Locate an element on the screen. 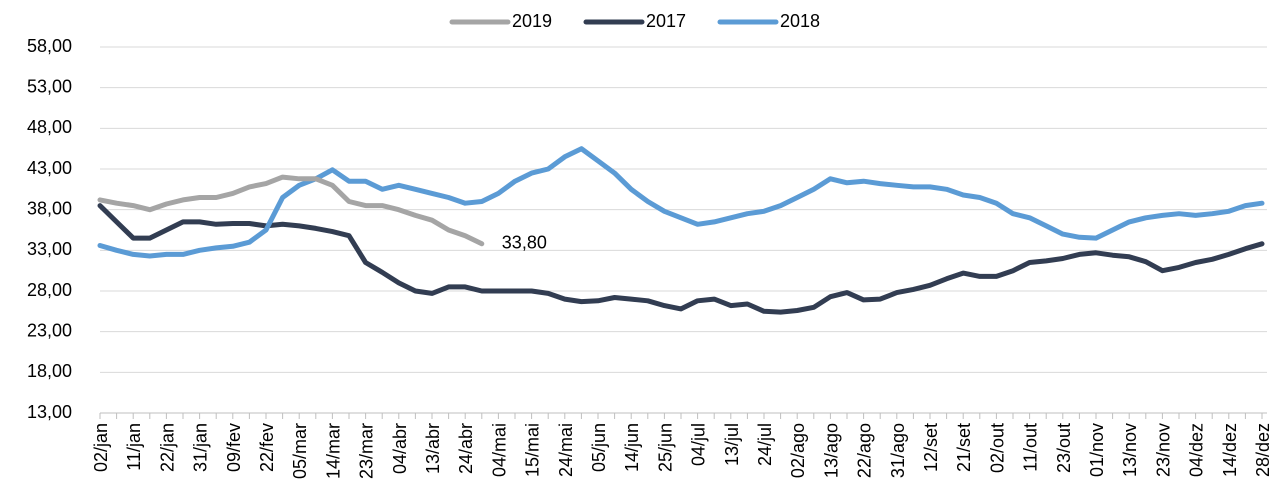 This screenshot has width=1269, height=504. x-tick-label: 28/dez is located at coordinates (1261, 450).